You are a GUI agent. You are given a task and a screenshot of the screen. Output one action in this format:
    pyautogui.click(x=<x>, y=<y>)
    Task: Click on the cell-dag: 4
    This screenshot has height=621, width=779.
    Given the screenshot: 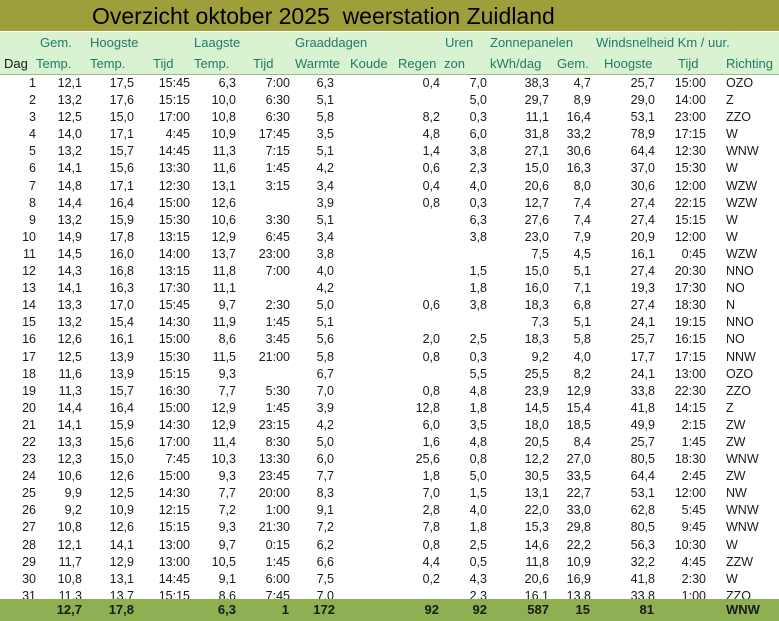 What is the action you would take?
    pyautogui.click(x=32, y=134)
    